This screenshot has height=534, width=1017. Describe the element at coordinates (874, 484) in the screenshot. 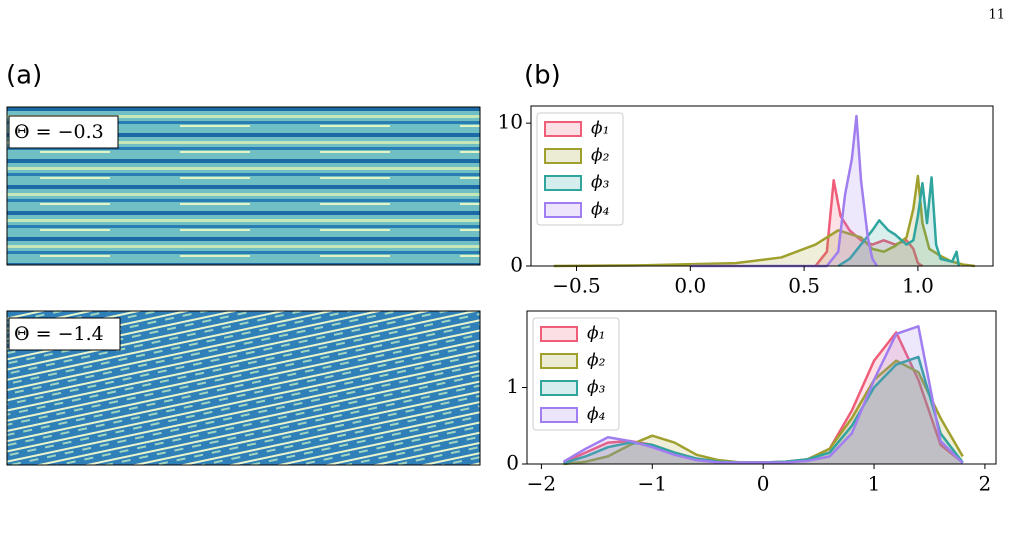

I see `x-tick-label: 1` at that location.